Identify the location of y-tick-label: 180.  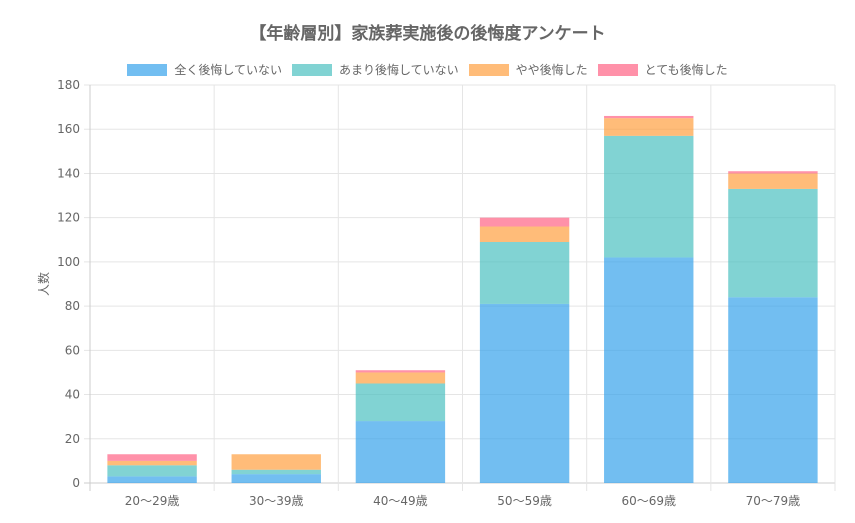
(68, 85).